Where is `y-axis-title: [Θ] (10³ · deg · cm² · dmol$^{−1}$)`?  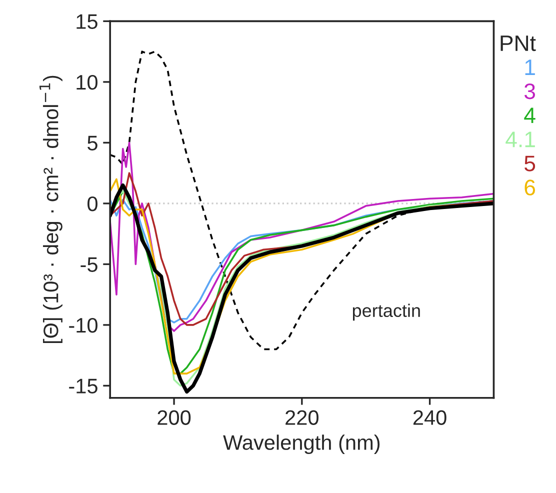
y-axis-title: [Θ] (10³ · deg · cm² · dmol$^{−1}$) is located at coordinates (50, 210).